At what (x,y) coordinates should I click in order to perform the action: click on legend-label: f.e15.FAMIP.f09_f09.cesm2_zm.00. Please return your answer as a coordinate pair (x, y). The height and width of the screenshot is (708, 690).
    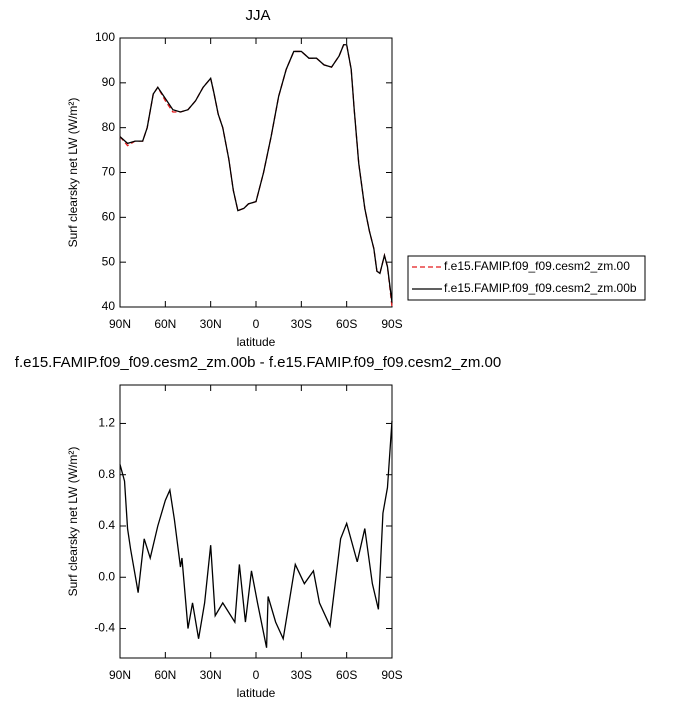
    Looking at the image, I should click on (537, 266).